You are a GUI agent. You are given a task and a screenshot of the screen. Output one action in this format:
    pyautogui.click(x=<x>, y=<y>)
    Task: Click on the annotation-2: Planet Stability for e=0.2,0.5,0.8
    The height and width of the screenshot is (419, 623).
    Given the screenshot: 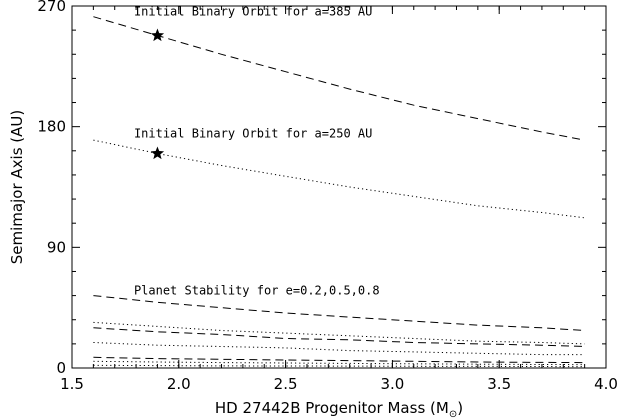 What is the action you would take?
    pyautogui.click(x=257, y=290)
    